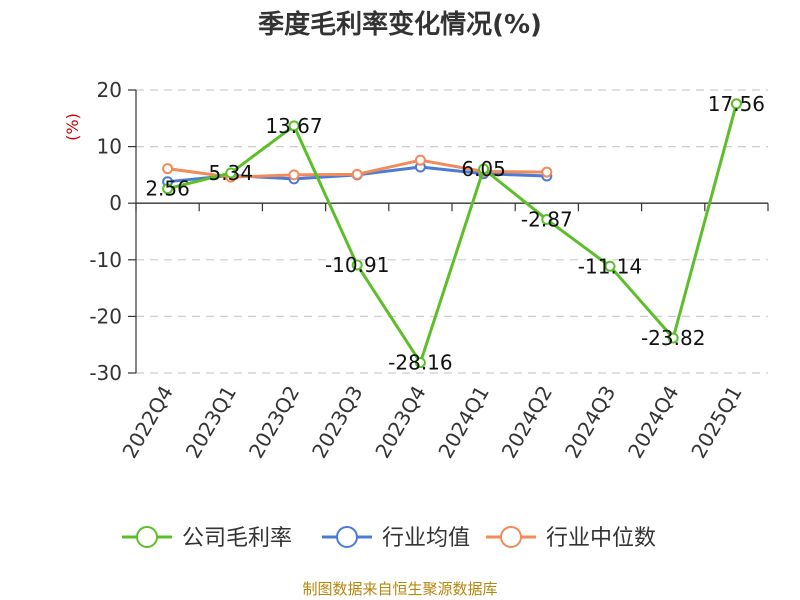  I want to click on data-label: 6.05, so click(483, 169).